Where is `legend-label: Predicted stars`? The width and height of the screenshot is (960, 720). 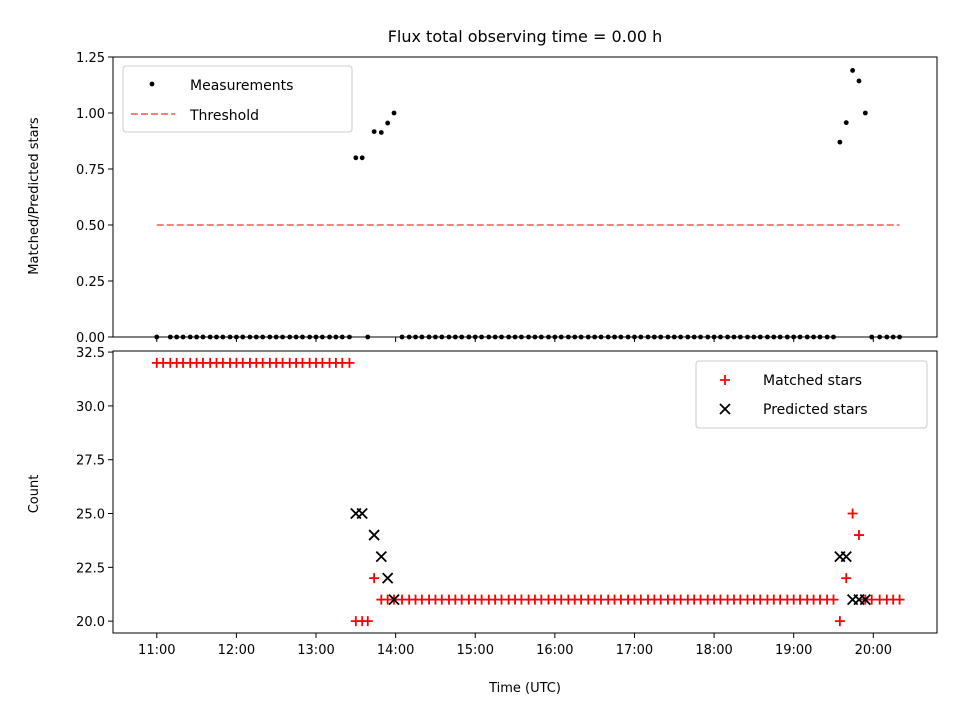 legend-label: Predicted stars is located at coordinates (815, 410).